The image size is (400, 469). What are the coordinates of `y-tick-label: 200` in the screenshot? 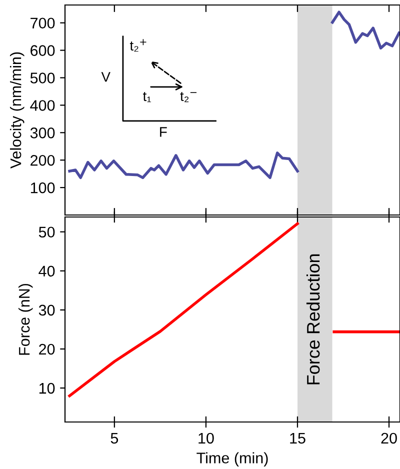 It's located at (42, 160).